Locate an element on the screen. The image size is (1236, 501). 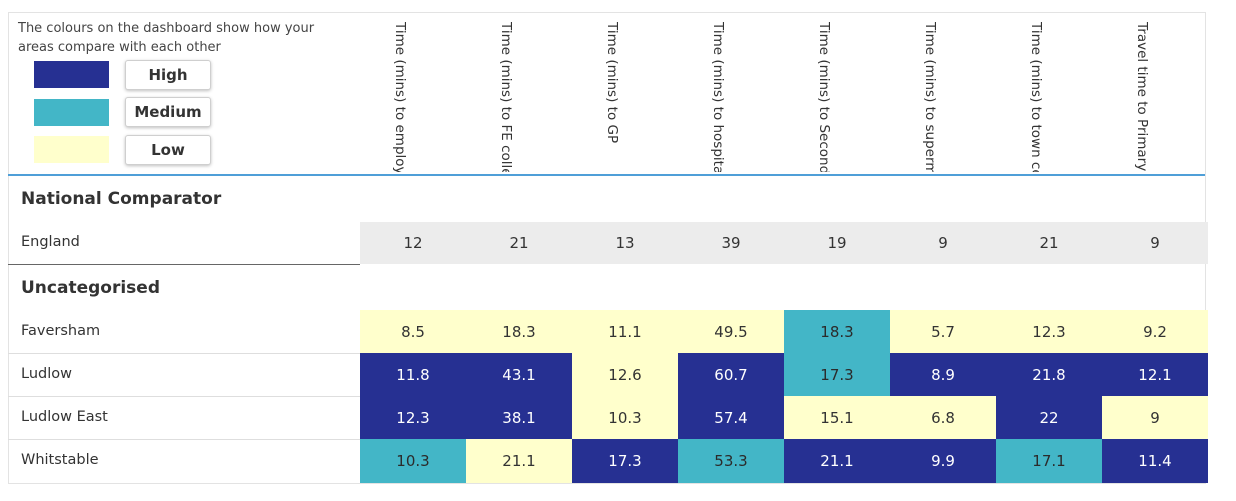
column-header-hospital: Time (mins) to hospital is located at coordinates (719, 96).